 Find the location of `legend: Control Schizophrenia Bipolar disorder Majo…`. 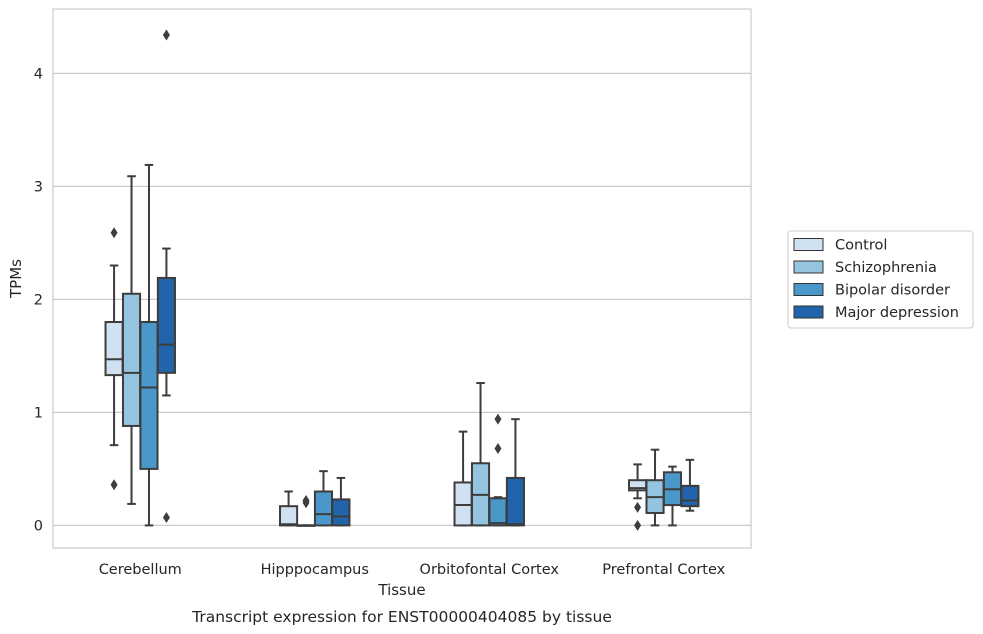

legend: Control Schizophrenia Bipolar disorder Majo… is located at coordinates (880, 279).